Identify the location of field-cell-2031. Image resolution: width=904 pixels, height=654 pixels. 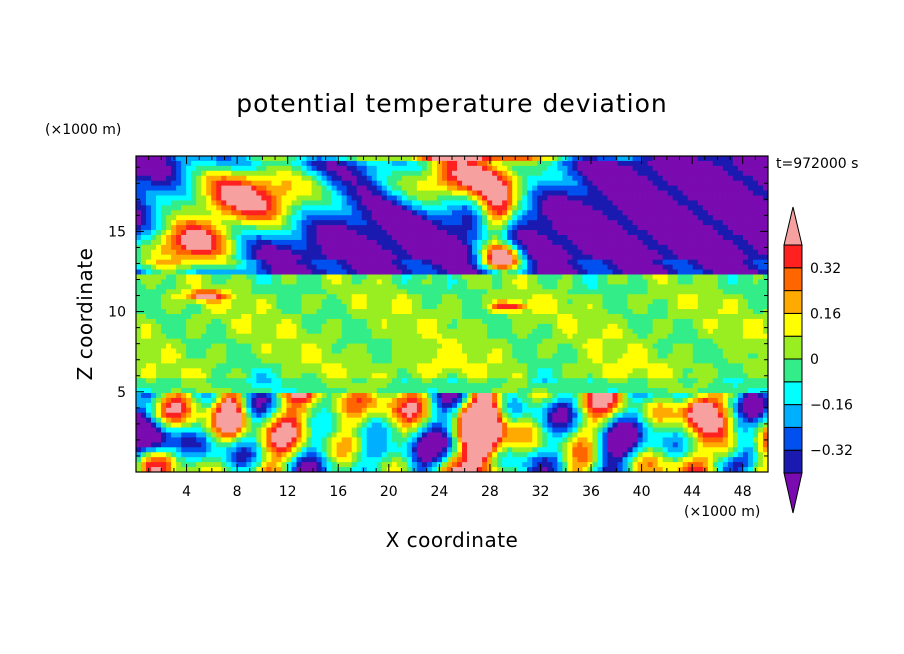
(214, 238).